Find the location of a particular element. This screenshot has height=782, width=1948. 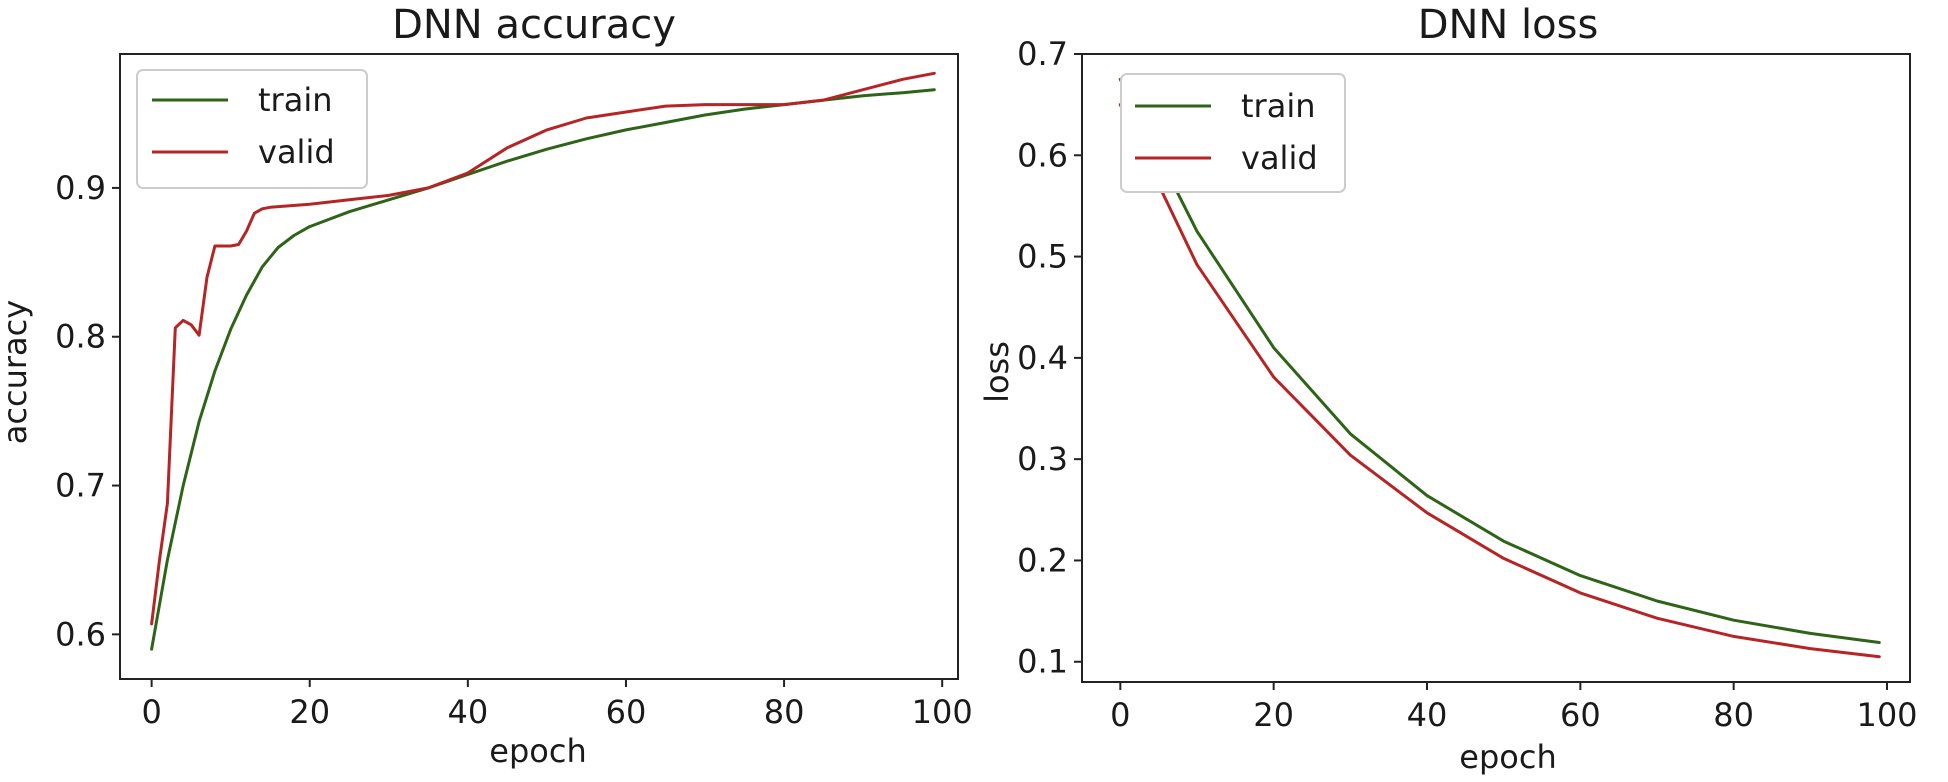

accuracy-x-tick-label: 20 is located at coordinates (309, 712).